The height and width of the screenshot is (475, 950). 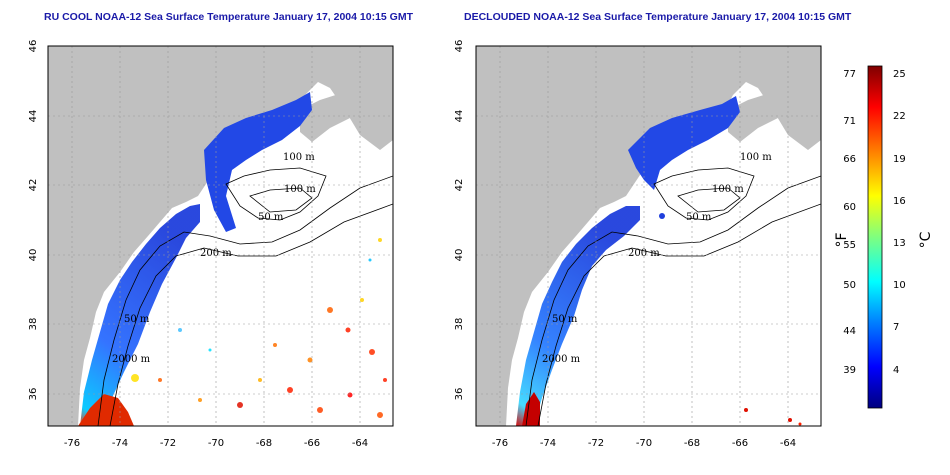 What do you see at coordinates (899, 243) in the screenshot?
I see `c-tick-label: 13` at bounding box center [899, 243].